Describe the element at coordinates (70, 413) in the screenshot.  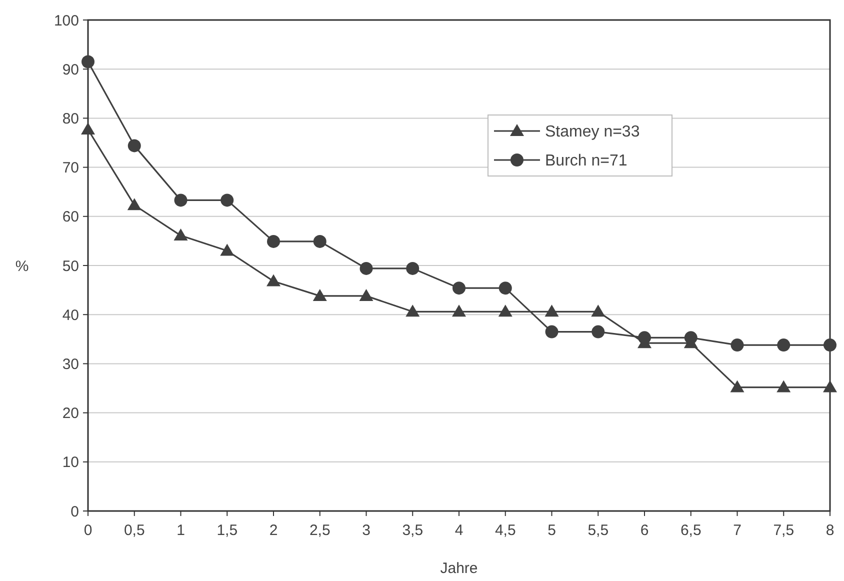
I see `y-tick-label: 20` at that location.